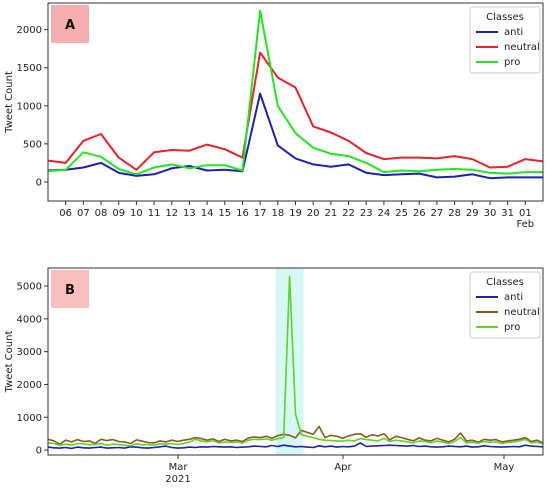 The image size is (550, 493). Describe the element at coordinates (525, 224) in the screenshot. I see `x-tick-sublabel: Feb` at that location.